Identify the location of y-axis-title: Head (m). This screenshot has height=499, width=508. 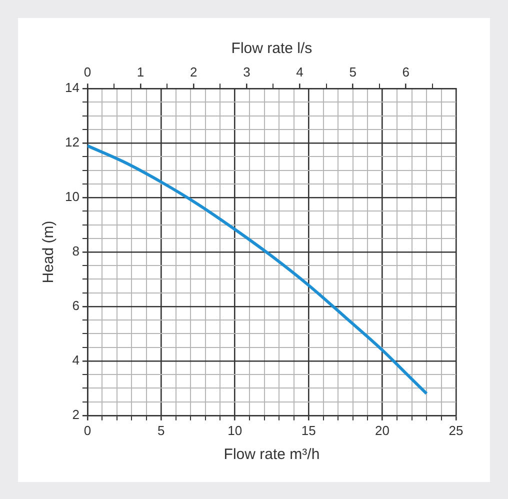
(49, 252).